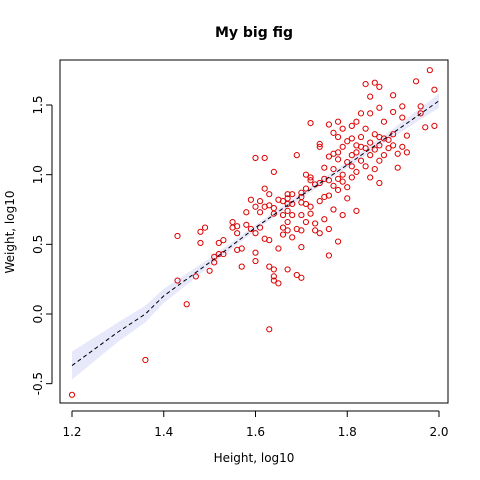 Image resolution: width=480 pixels, height=480 pixels. What do you see at coordinates (163, 432) in the screenshot?
I see `x-tick-label: 1.4` at bounding box center [163, 432].